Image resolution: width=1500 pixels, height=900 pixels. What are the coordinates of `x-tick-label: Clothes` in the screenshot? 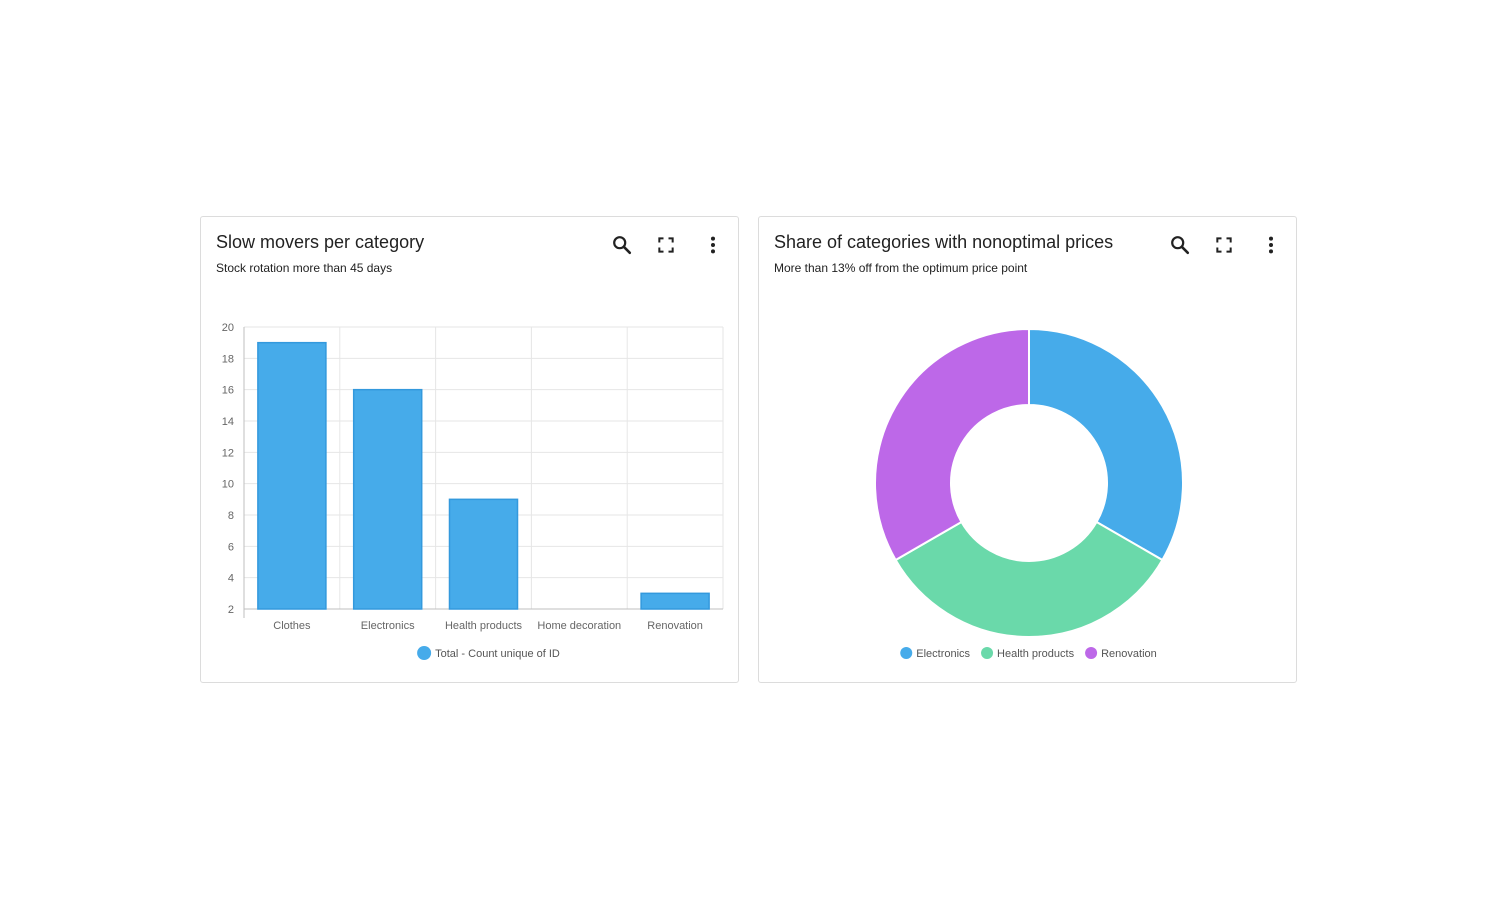 It's located at (292, 626).